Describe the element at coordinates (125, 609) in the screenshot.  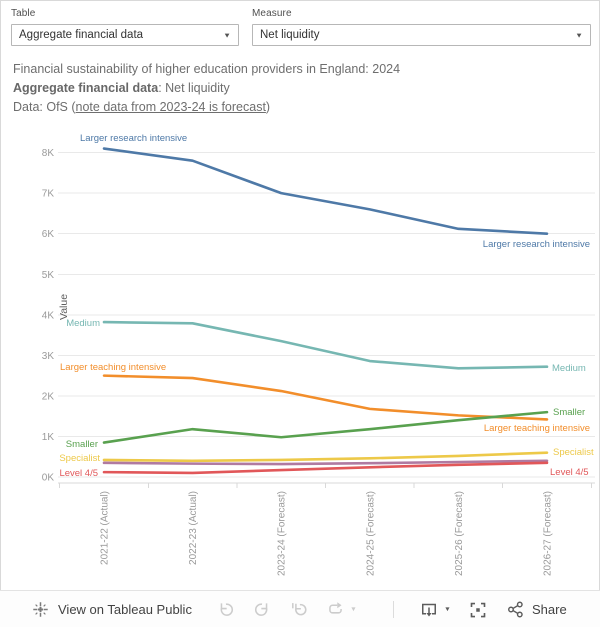
I see `view-on-tableau-public-label: View on Tableau Public` at that location.